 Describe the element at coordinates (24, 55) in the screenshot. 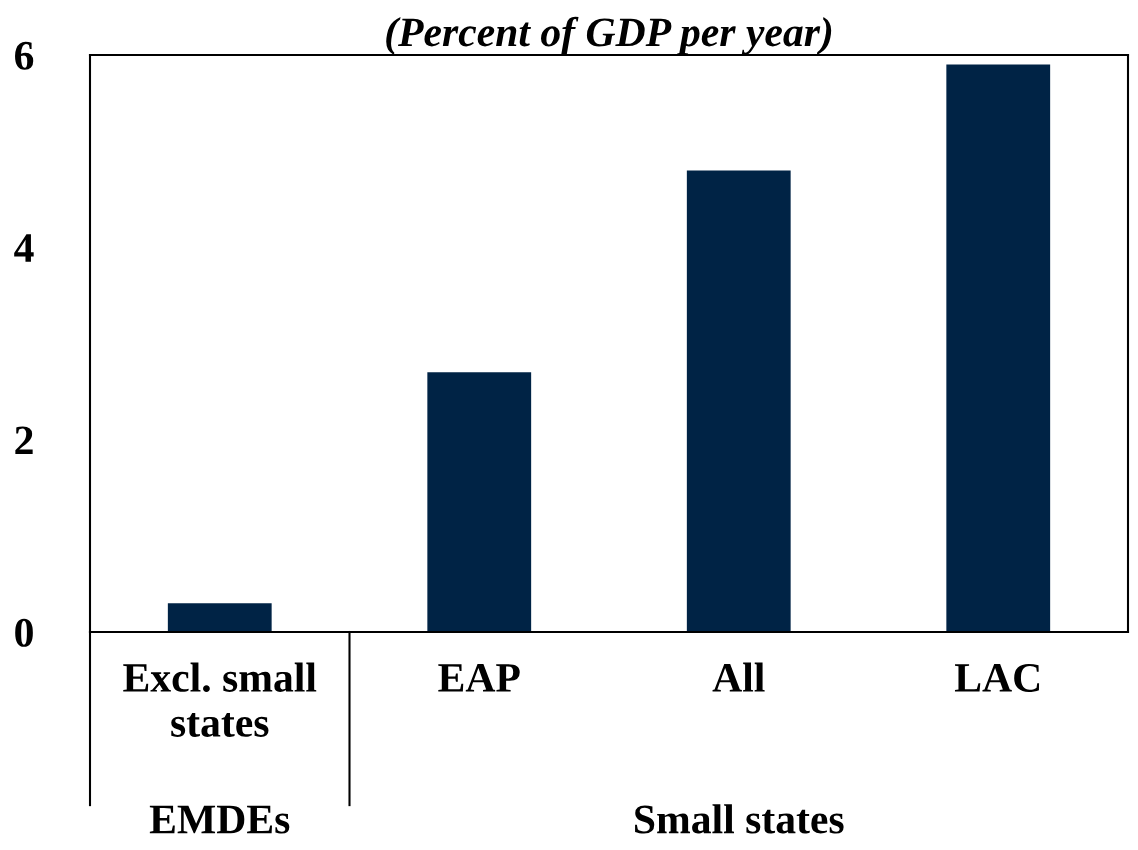

I see `y-tick-label: 6` at that location.